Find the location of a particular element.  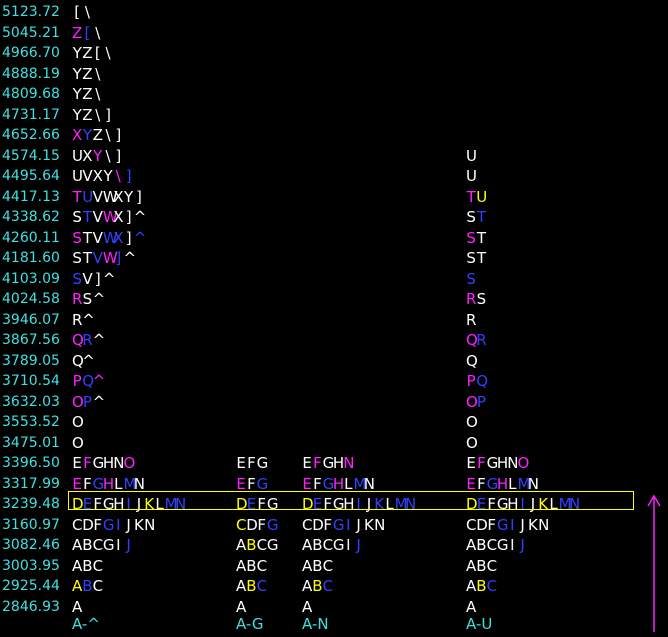

tpo-letter: [ is located at coordinates (77, 12).